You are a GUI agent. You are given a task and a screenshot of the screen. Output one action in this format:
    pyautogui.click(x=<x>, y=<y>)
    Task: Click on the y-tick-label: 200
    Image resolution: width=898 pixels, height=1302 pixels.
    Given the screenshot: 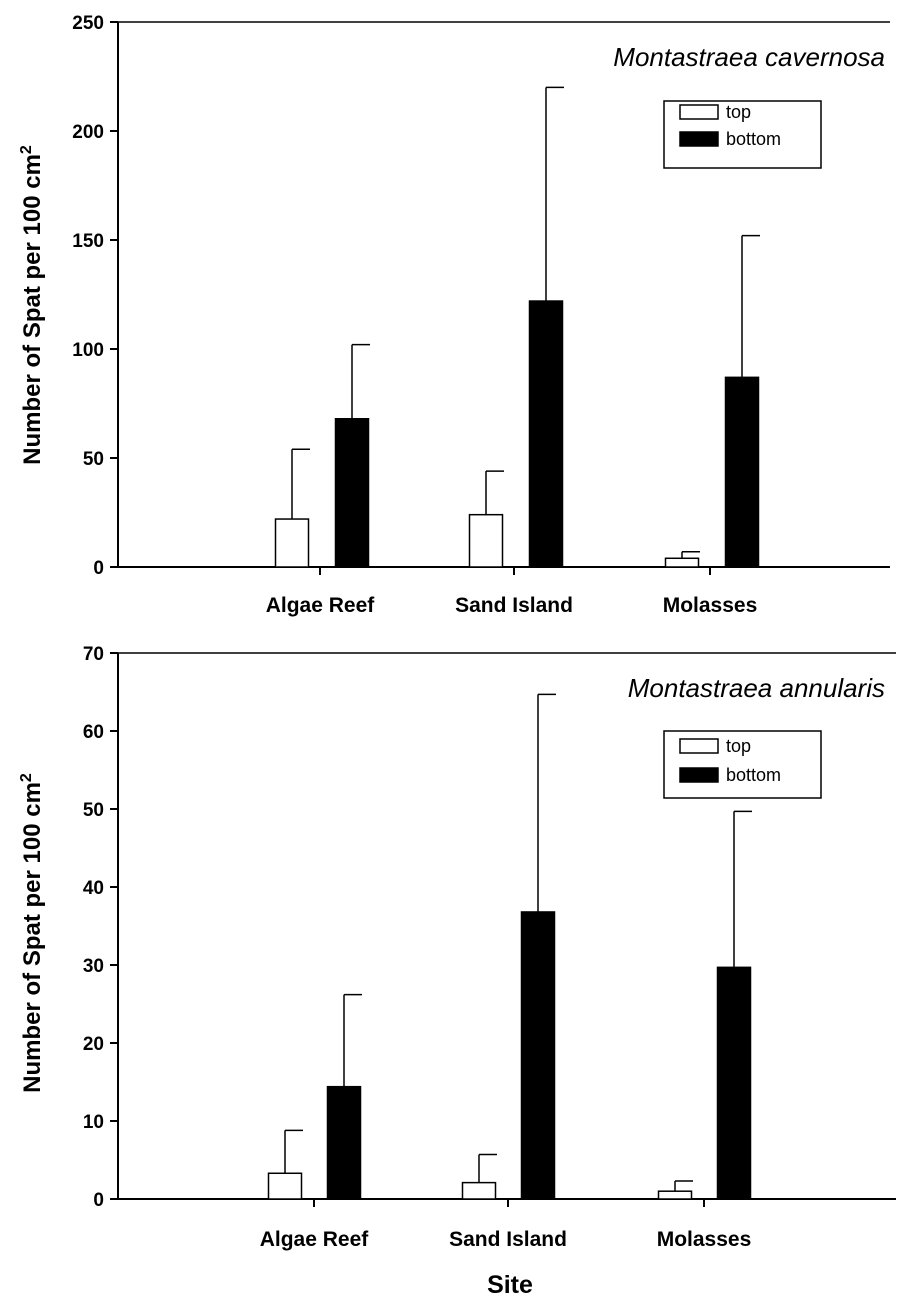 What is the action you would take?
    pyautogui.click(x=88, y=132)
    